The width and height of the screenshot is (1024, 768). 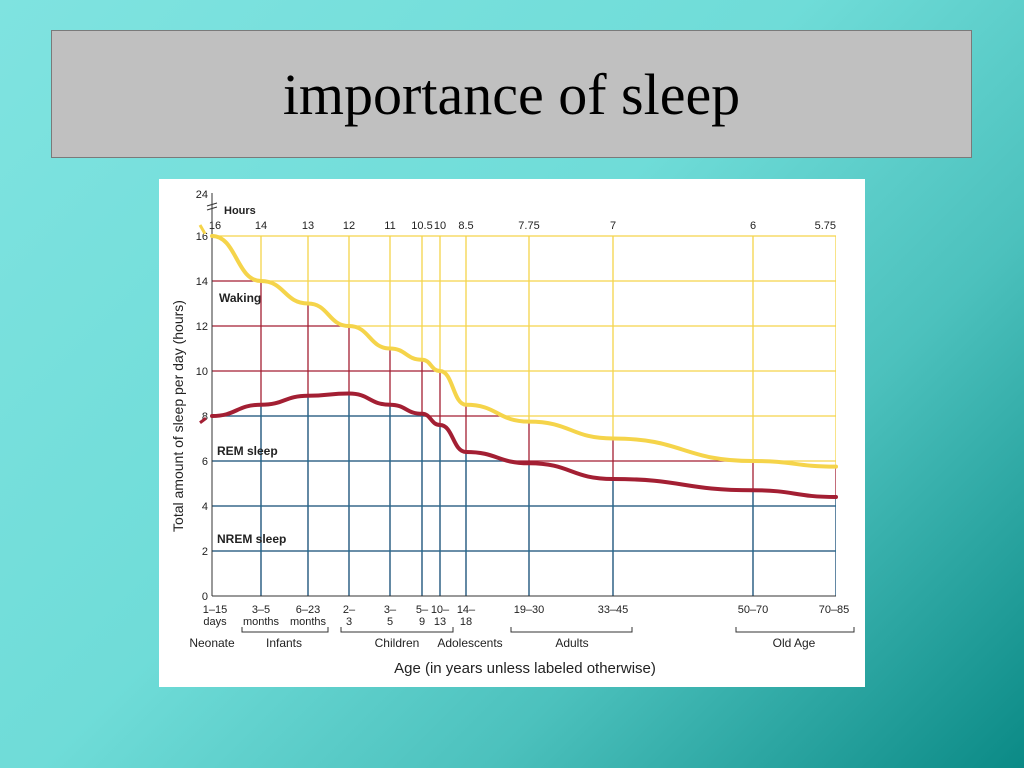 I want to click on x-tick-label-2-1: months, so click(x=308, y=622).